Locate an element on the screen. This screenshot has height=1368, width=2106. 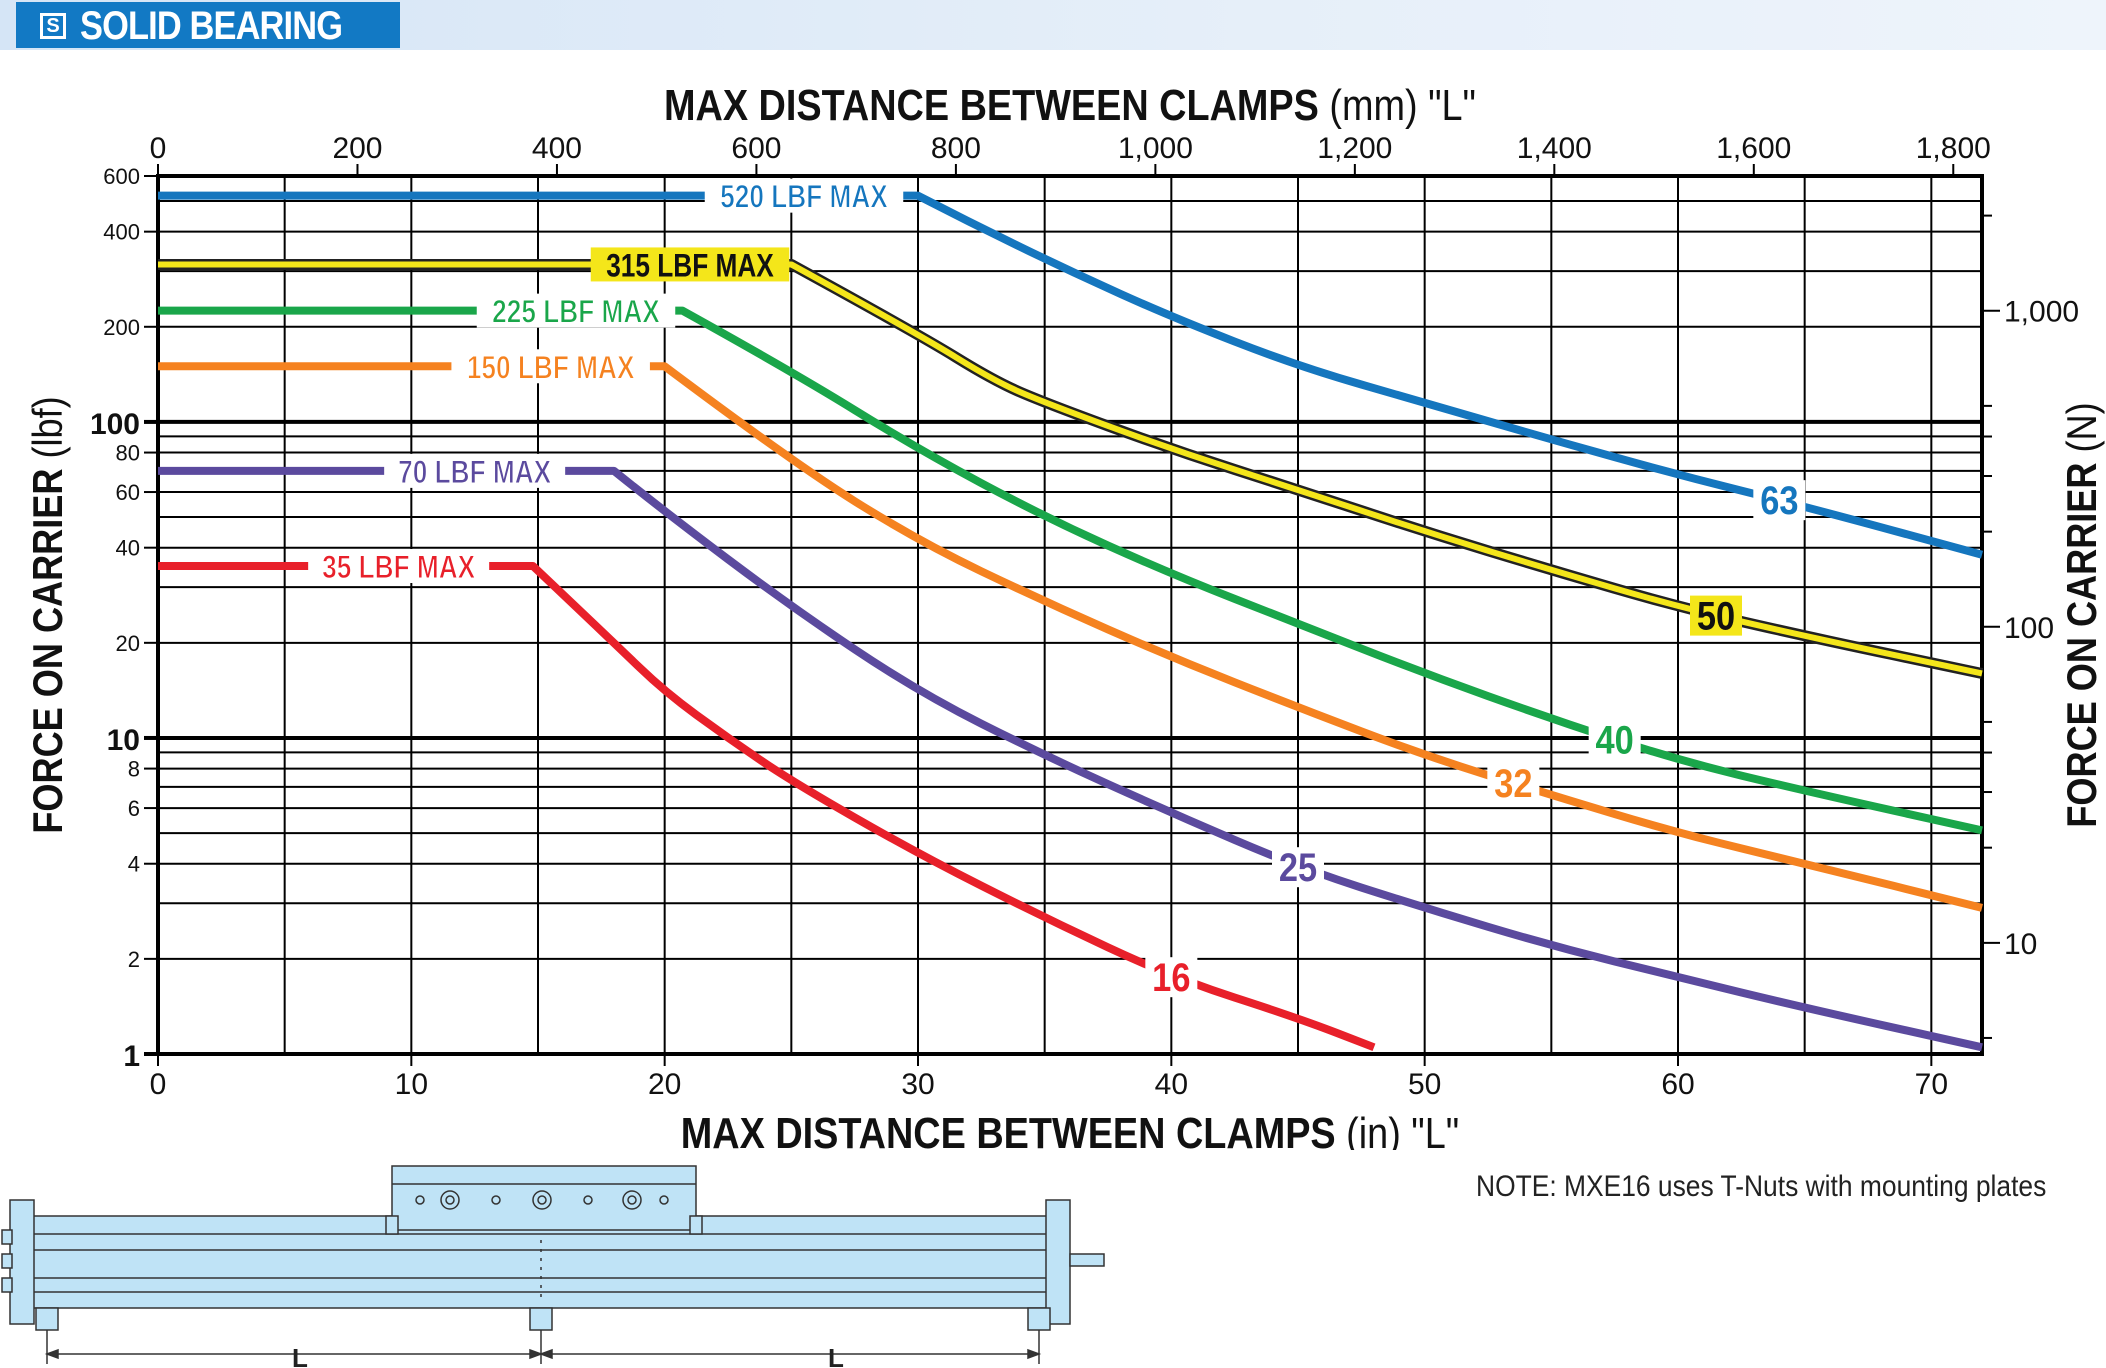
y-tick-label: 10 is located at coordinates (123, 740).